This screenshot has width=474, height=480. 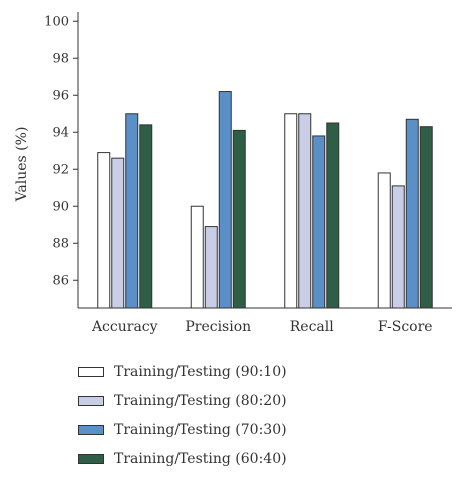 What do you see at coordinates (60, 58) in the screenshot?
I see `y-tick-label: 98` at bounding box center [60, 58].